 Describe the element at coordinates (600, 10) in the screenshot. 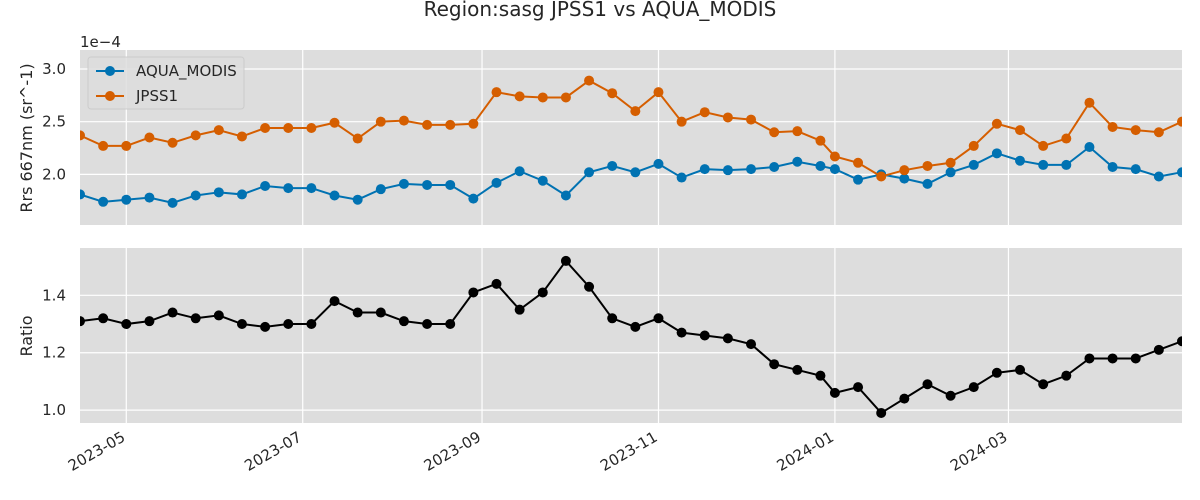

I see `chart-title: Region:sasg JPSS1 vs AQUA_MODIS` at that location.